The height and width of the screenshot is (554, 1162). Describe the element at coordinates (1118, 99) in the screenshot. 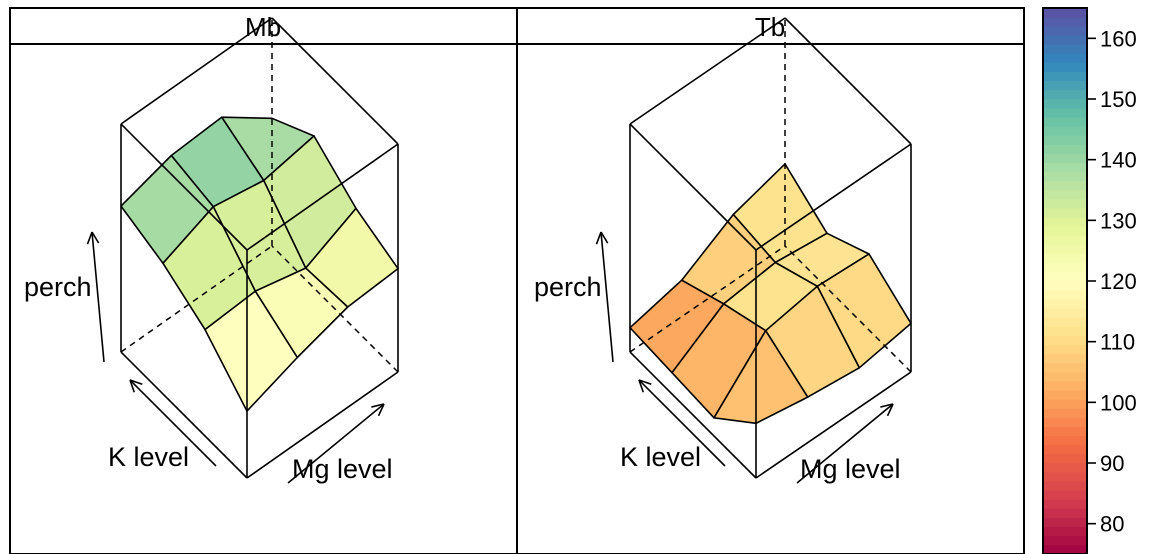

I see `colorkey-tick-label: 150` at that location.